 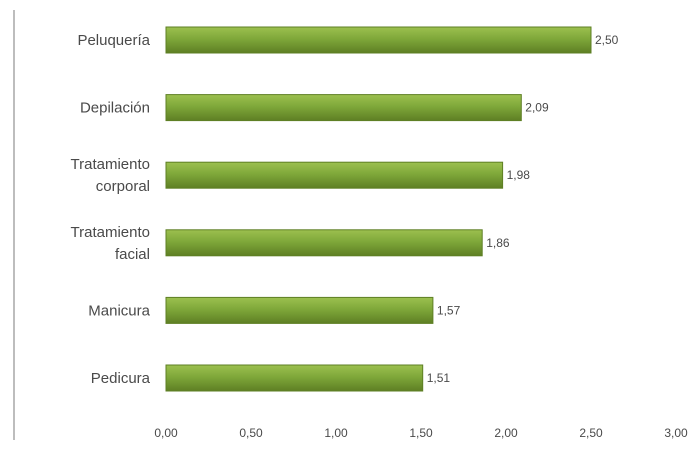 What do you see at coordinates (537, 108) in the screenshot?
I see `data-label-depilacion: 2,09` at bounding box center [537, 108].